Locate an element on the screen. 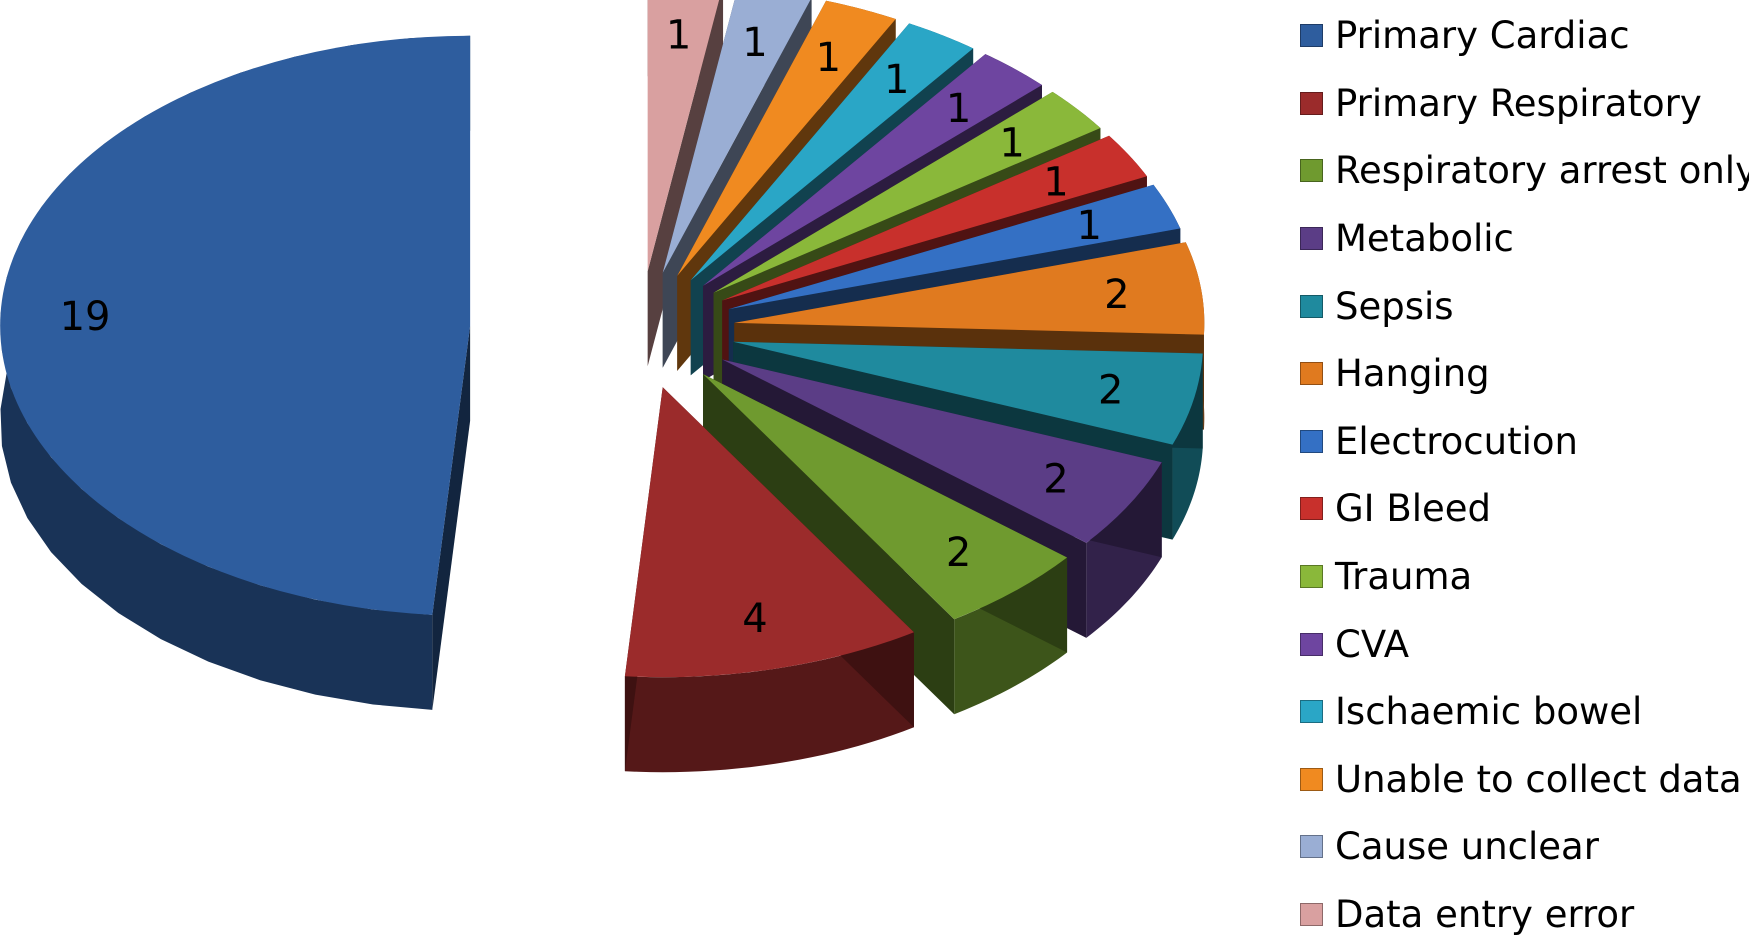  legend-item: Ischaemic bowel is located at coordinates (1524, 712).